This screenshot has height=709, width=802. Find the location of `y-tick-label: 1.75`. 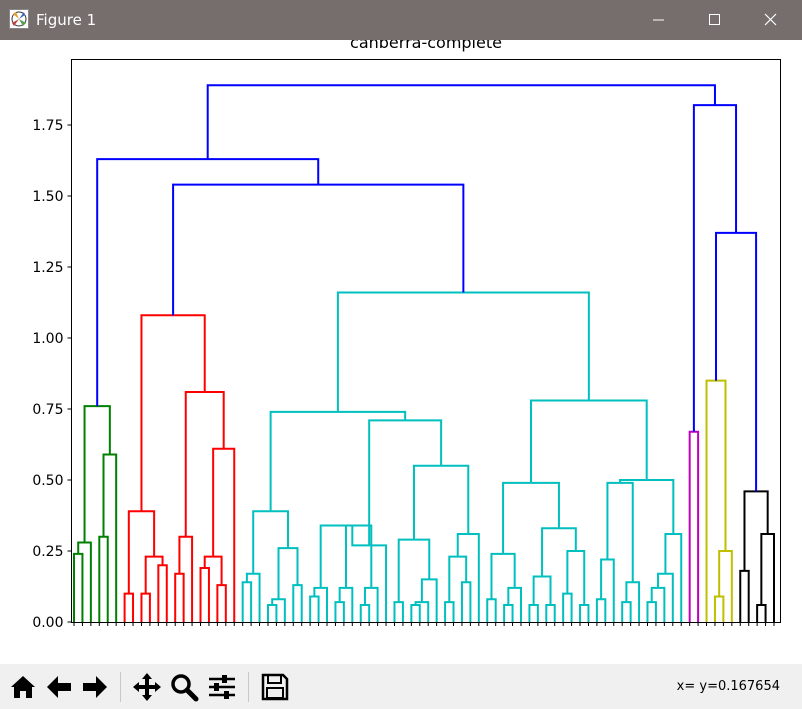

y-tick-label: 1.75 is located at coordinates (47, 126).